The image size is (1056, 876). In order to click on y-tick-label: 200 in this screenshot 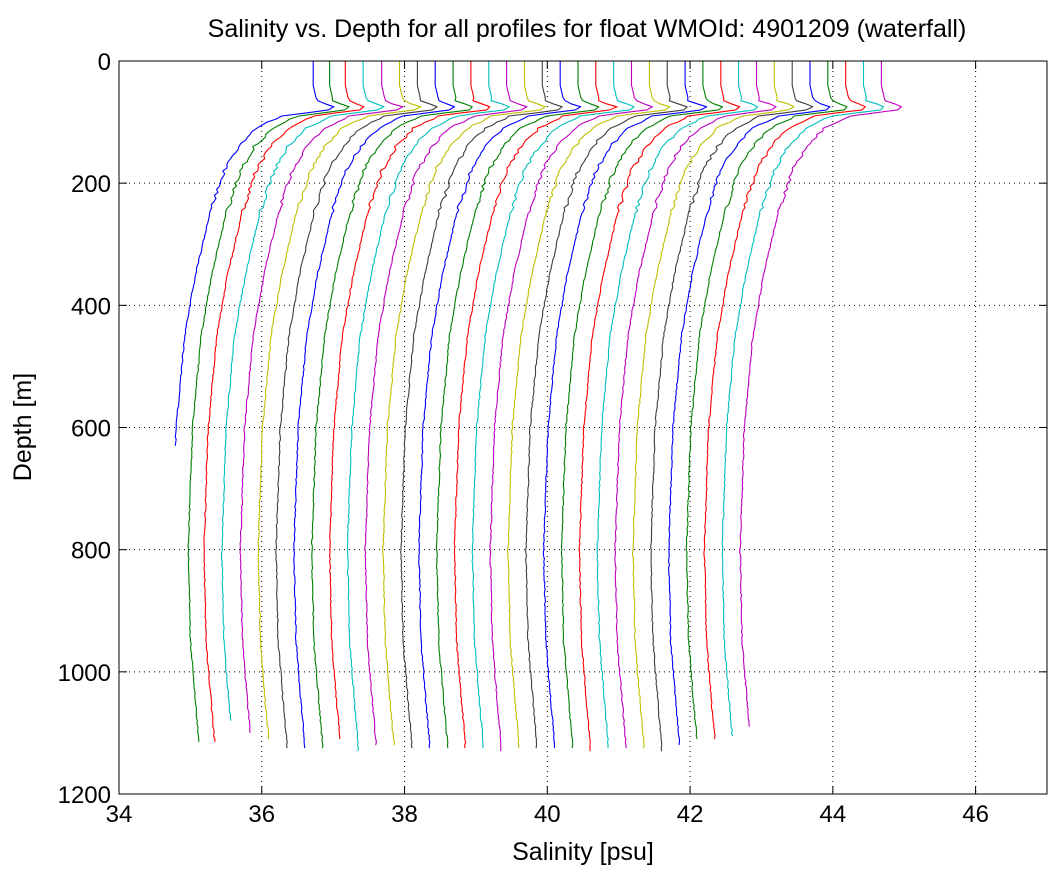, I will do `click(91, 184)`.